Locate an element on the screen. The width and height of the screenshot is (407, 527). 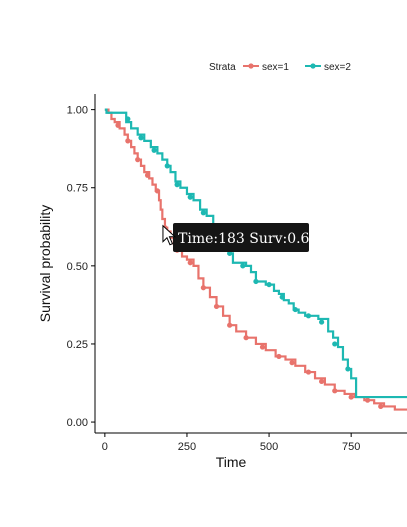
y-tick-label: 0.75 is located at coordinates (77, 189).